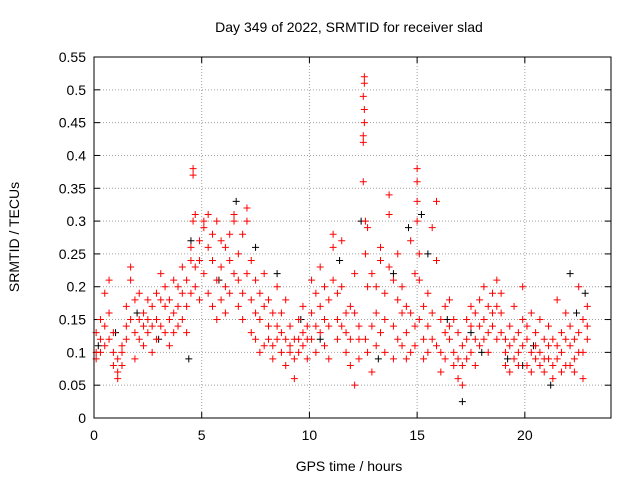 Image resolution: width=640 pixels, height=480 pixels. Describe the element at coordinates (72, 57) in the screenshot. I see `y-tick-label: 0.55` at that location.